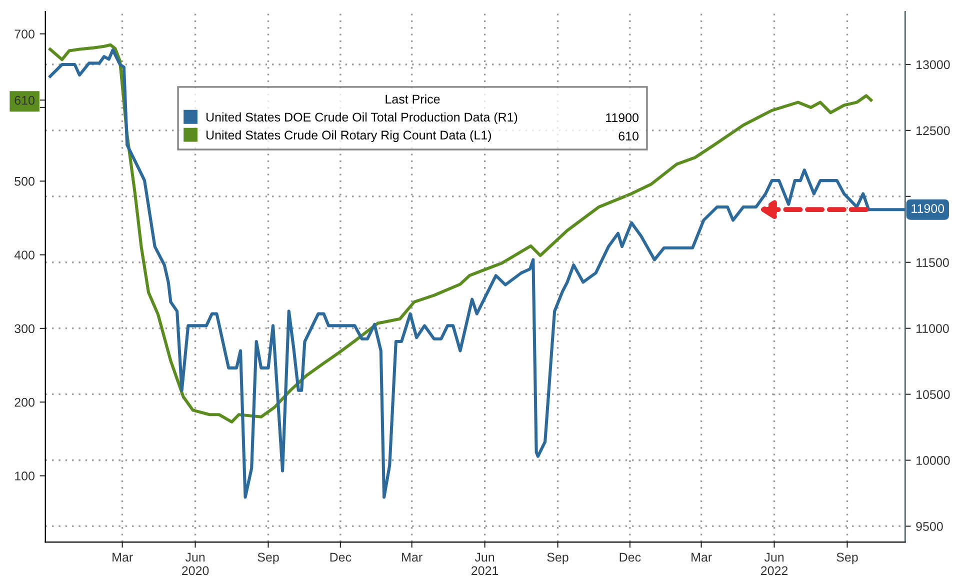 This screenshot has height=586, width=966. I want to click on y2-tick-label: 13000, so click(933, 65).